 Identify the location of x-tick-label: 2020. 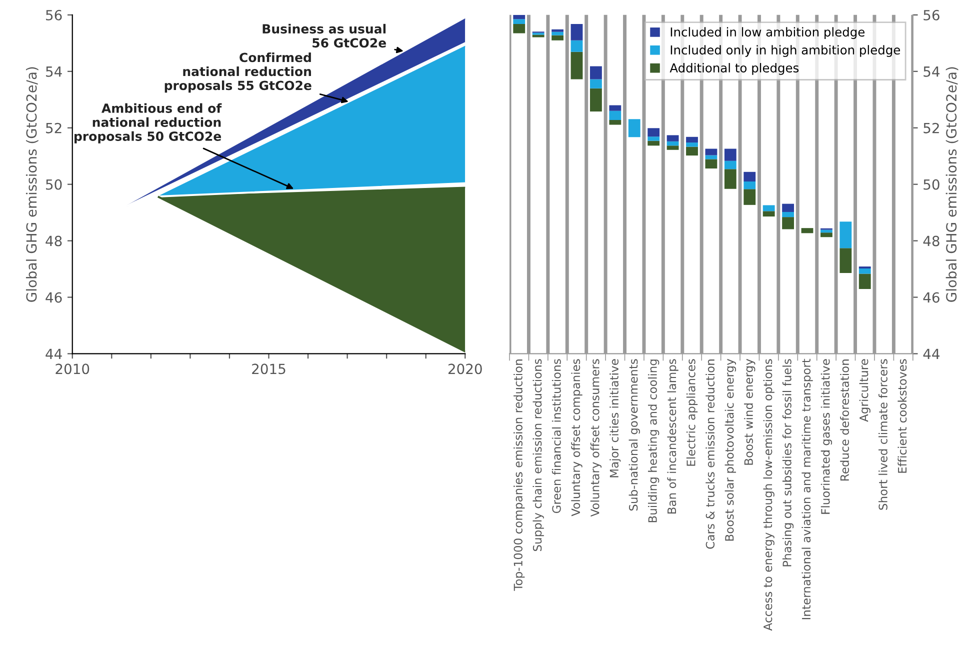
(465, 369).